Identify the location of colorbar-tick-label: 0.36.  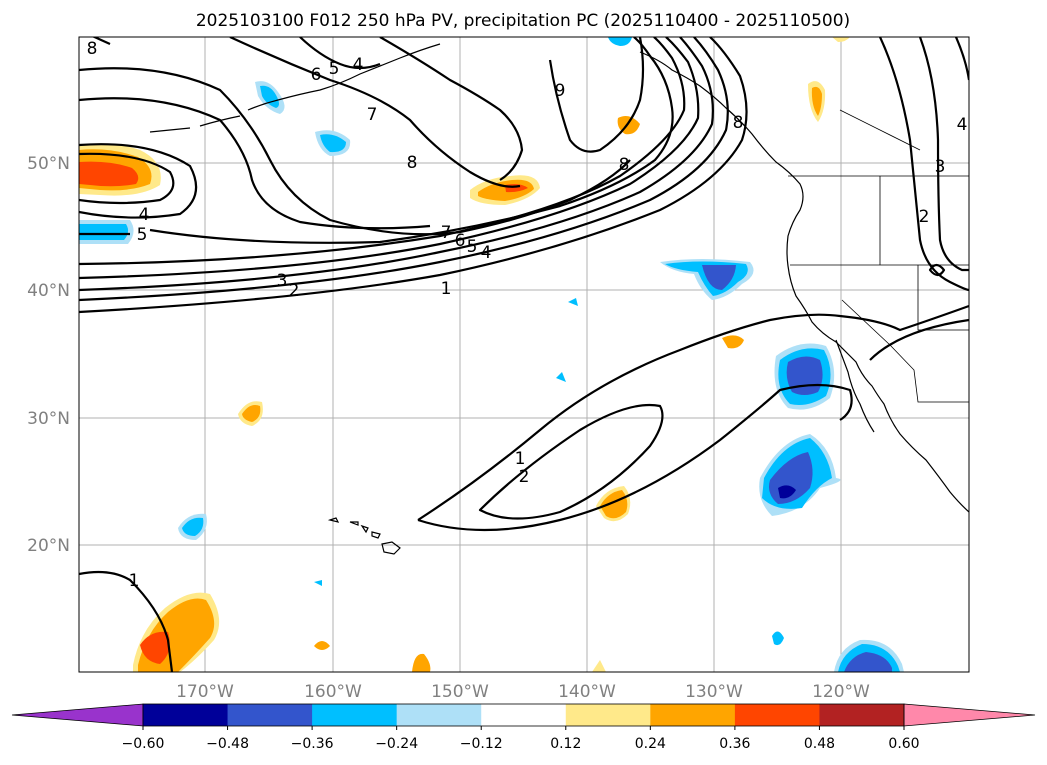
(734, 744).